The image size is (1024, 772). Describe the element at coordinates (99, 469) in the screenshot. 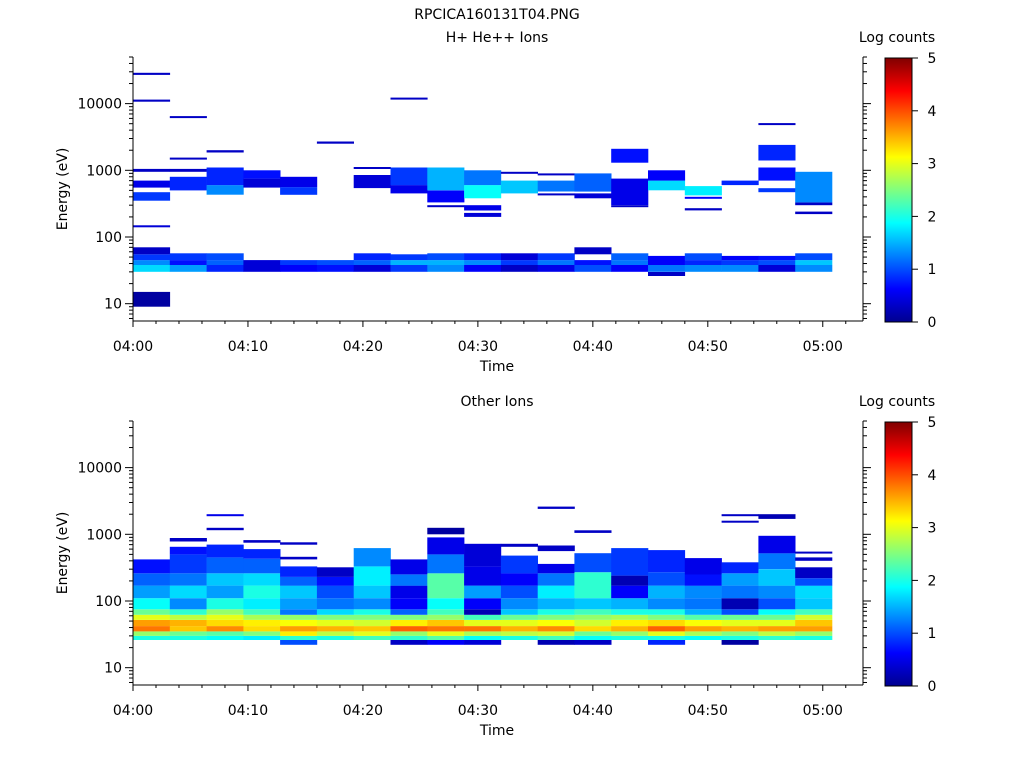

I see `y-tick-label: 10000` at that location.